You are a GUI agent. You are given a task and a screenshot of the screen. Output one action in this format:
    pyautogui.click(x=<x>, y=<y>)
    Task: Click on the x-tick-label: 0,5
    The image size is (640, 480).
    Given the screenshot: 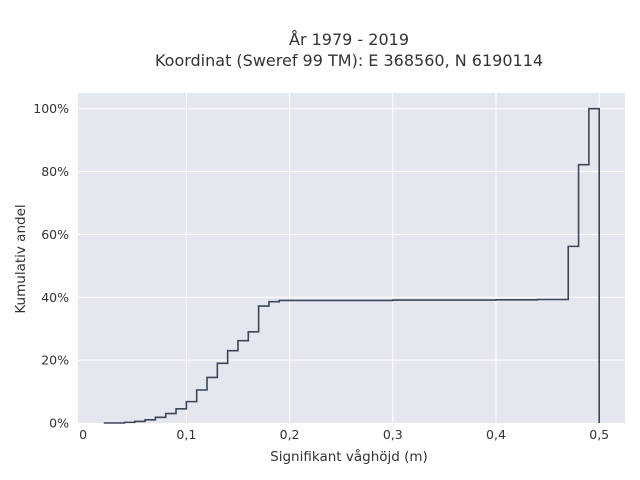 What is the action you would take?
    pyautogui.click(x=599, y=434)
    